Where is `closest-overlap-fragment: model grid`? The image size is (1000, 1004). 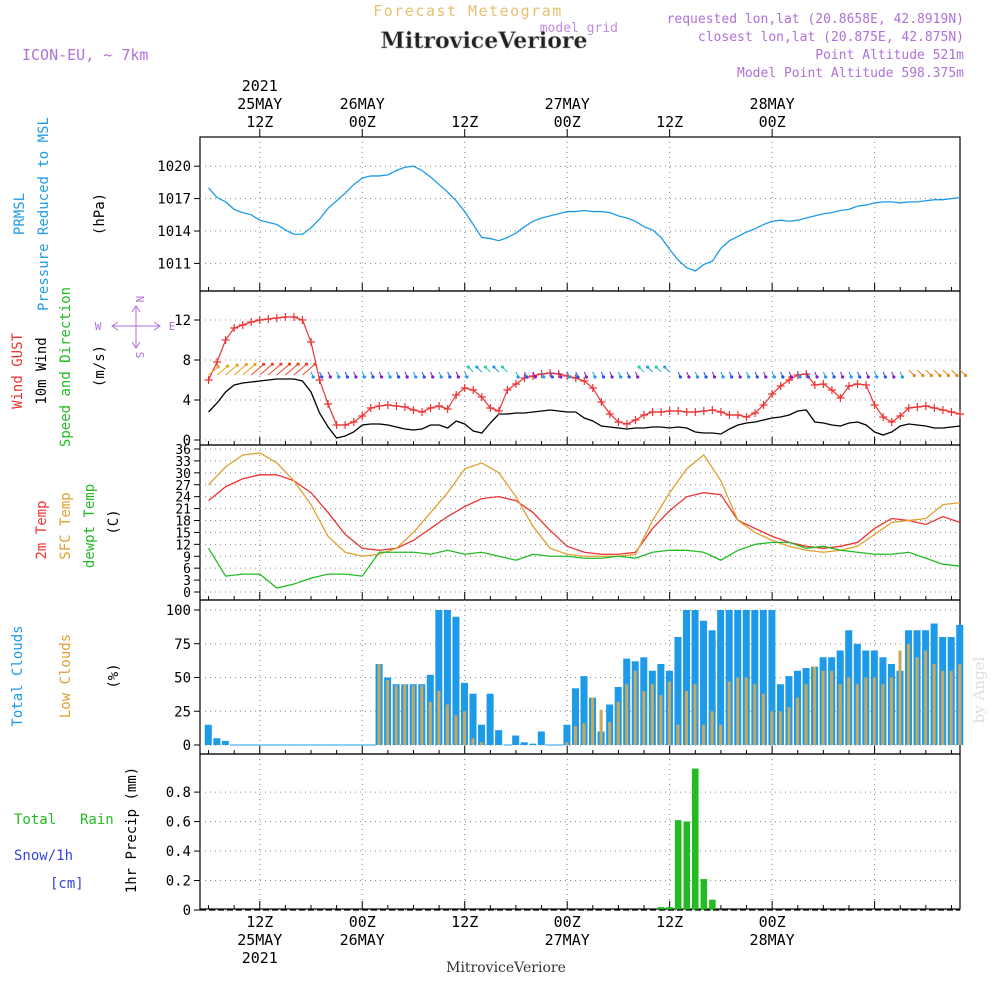
closest-overlap-fragment: model grid is located at coordinates (579, 28).